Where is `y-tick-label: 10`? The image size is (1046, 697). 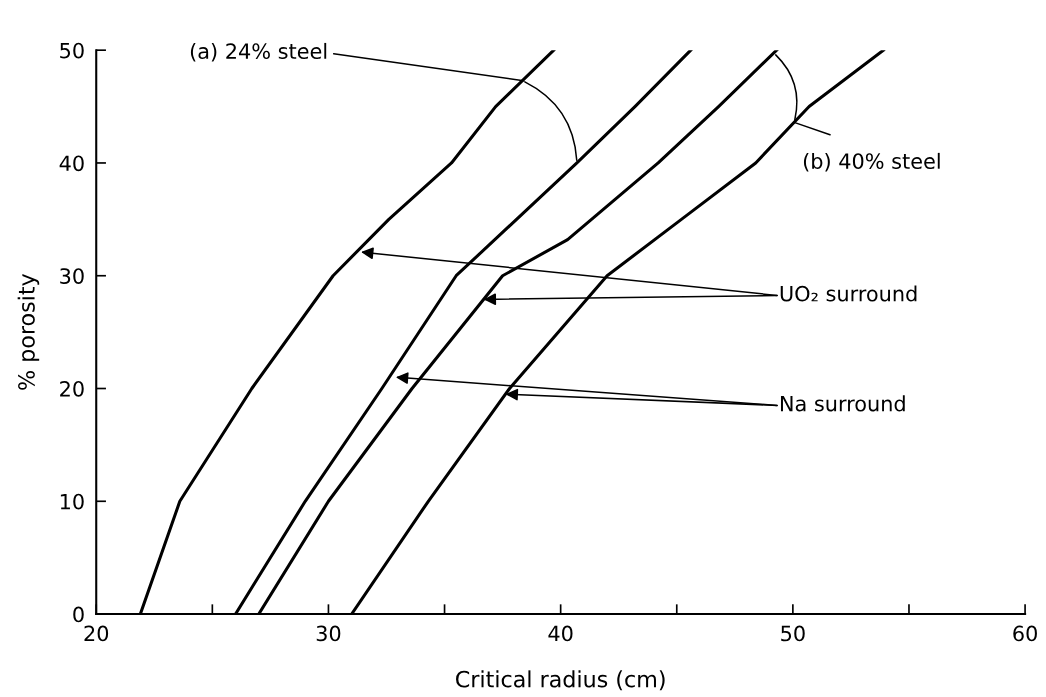 y-tick-label: 10 is located at coordinates (72, 501).